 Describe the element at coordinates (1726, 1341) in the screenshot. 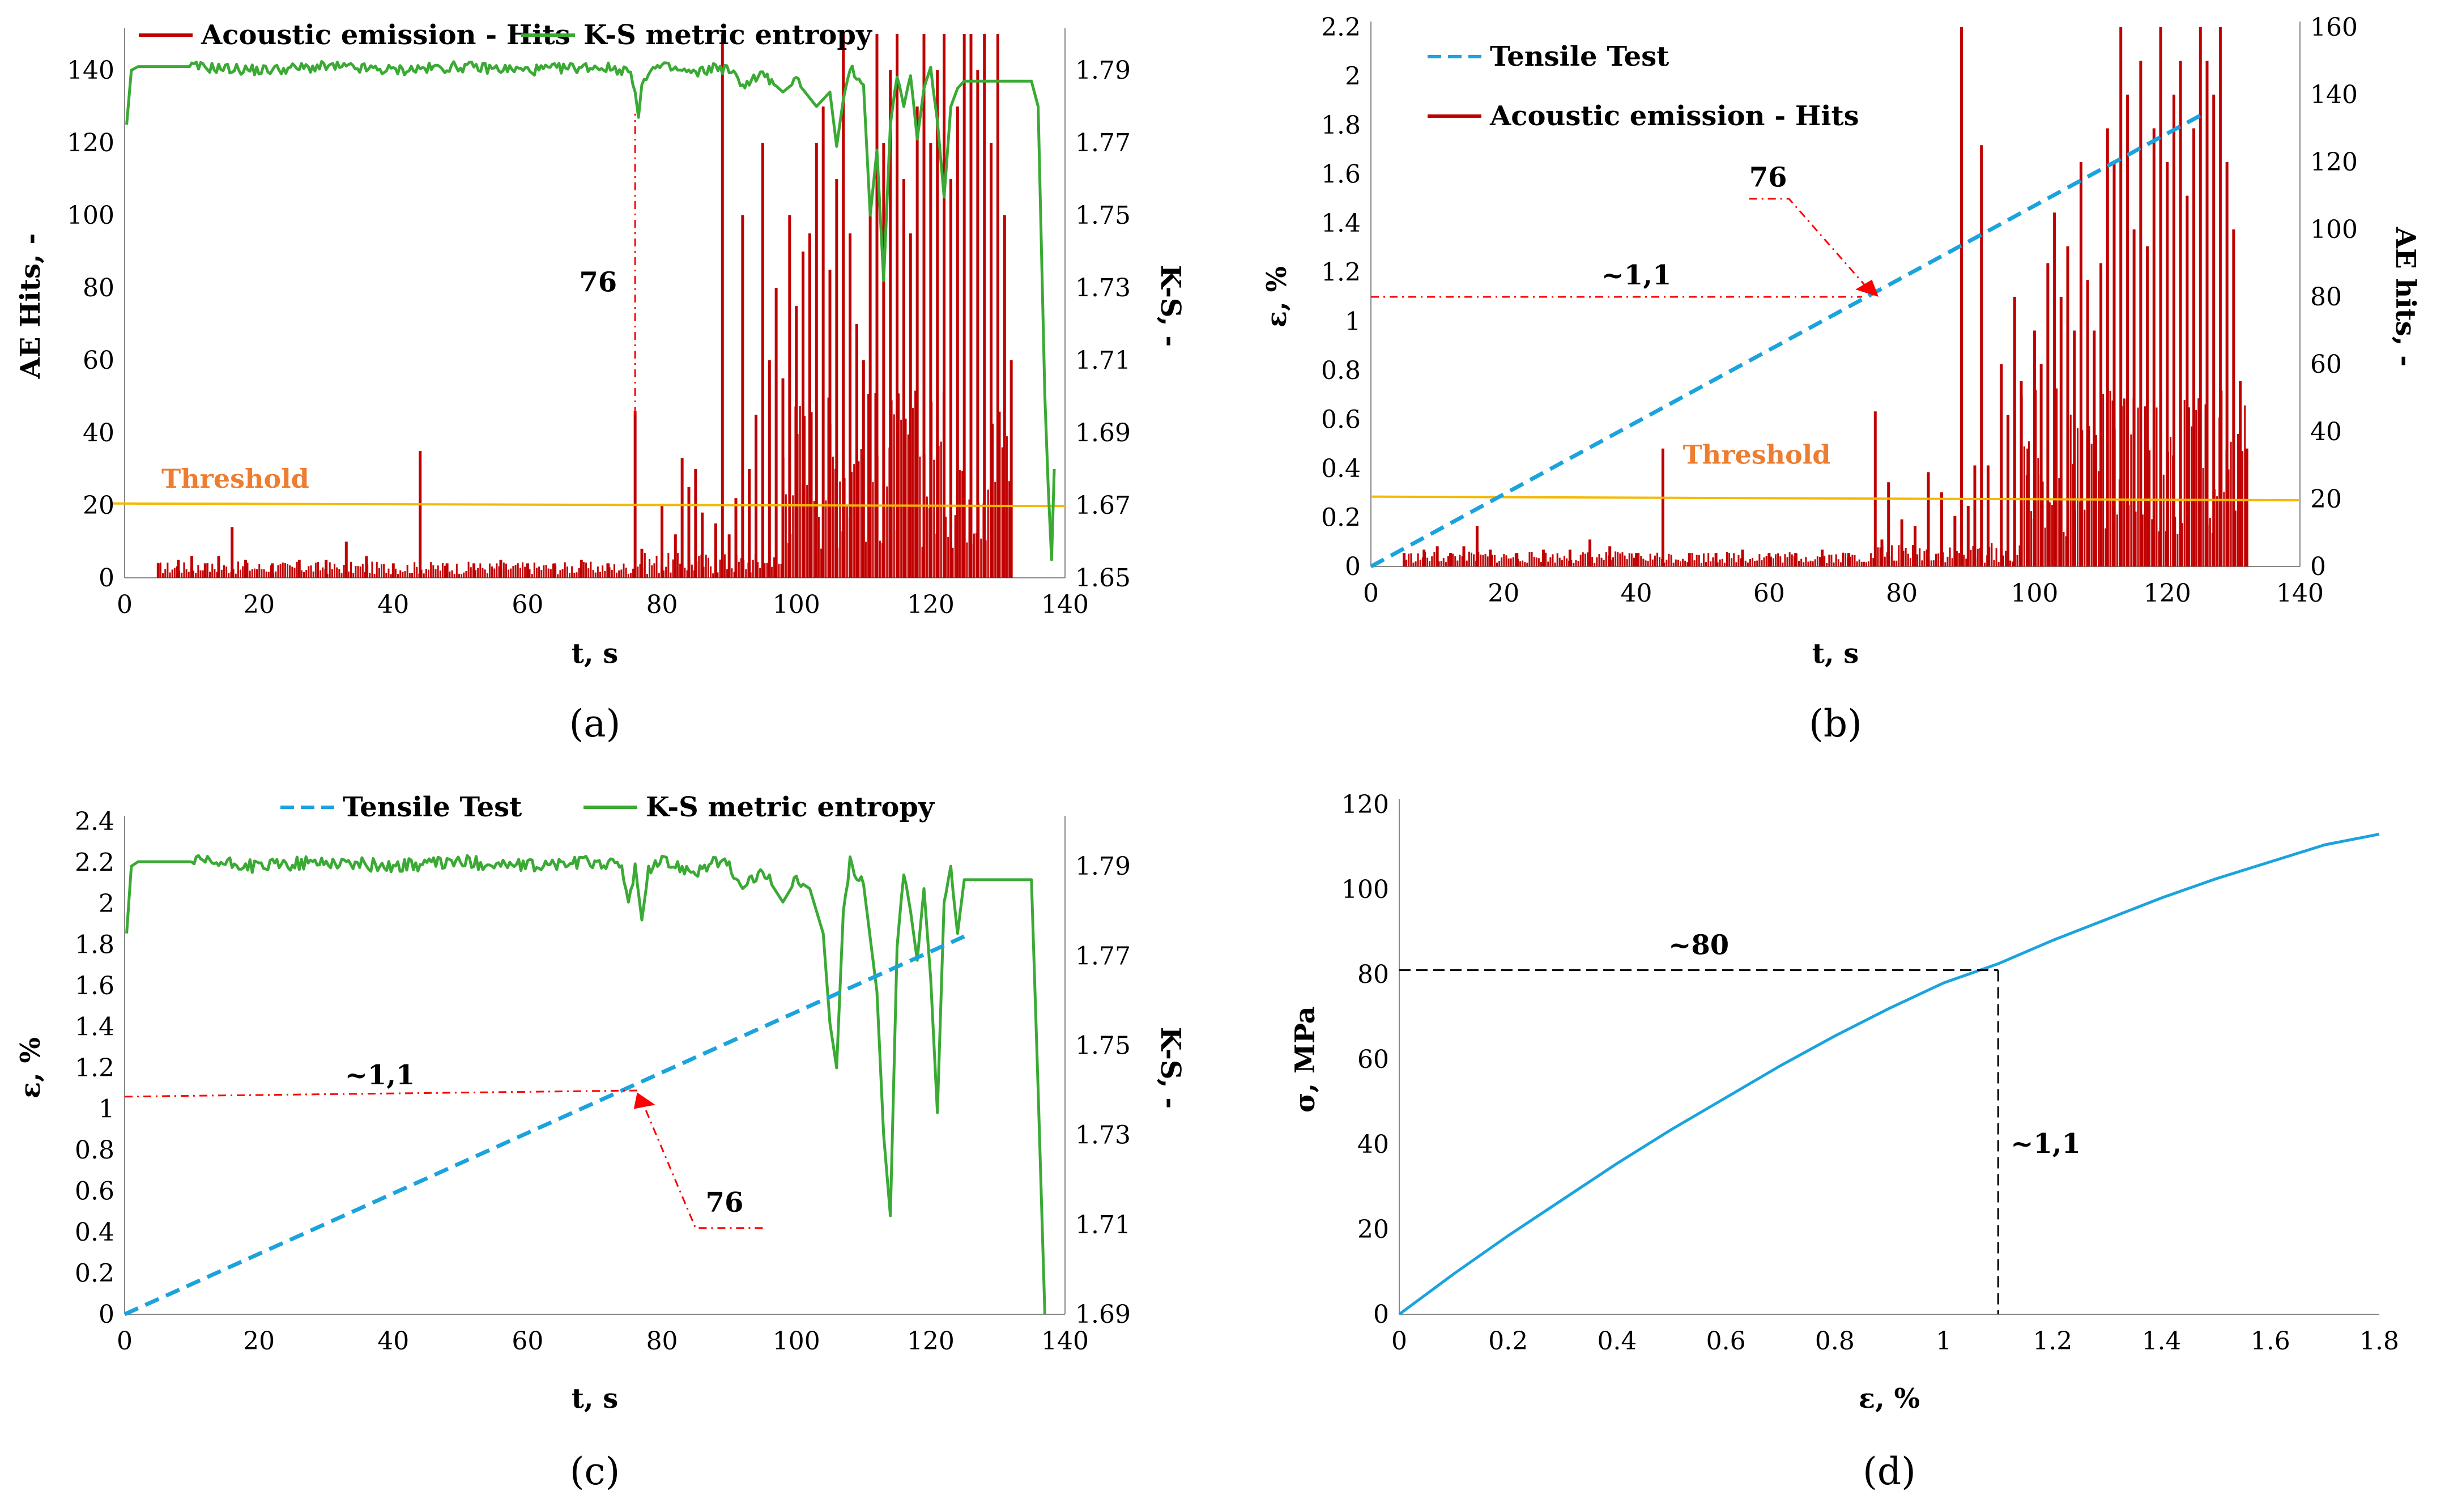

I see `x-tick-label: 0.6` at that location.